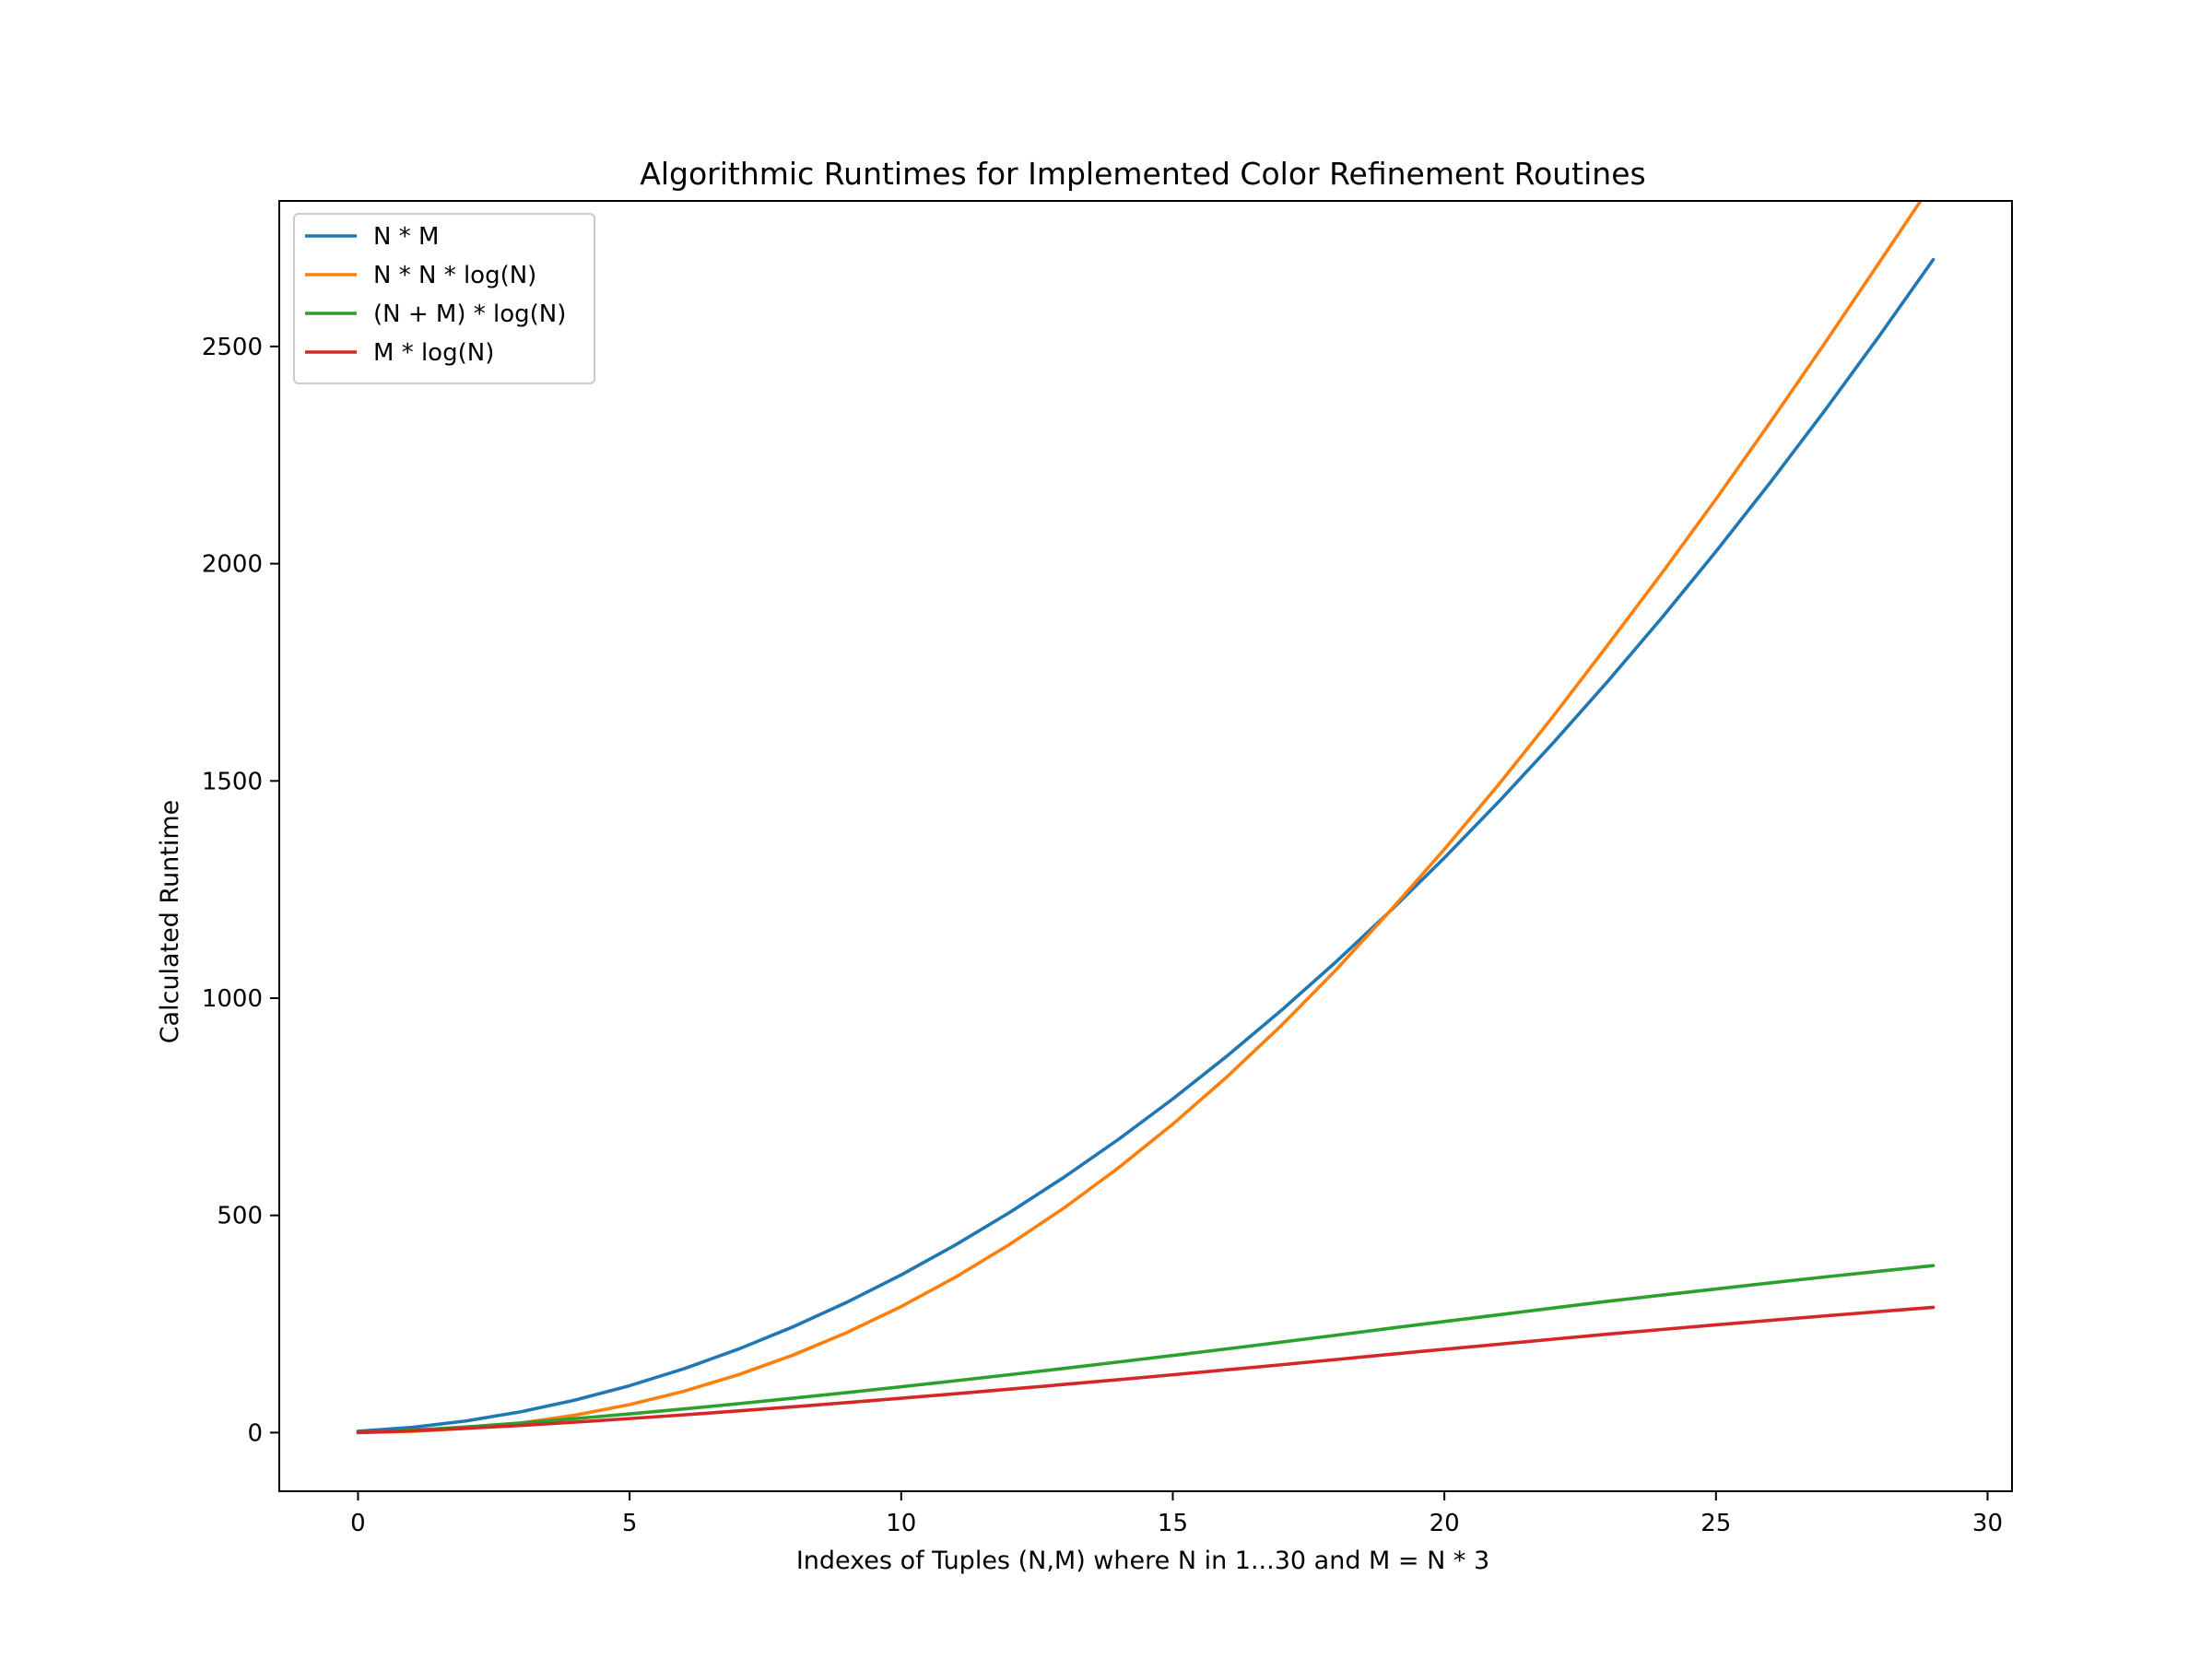 The height and width of the screenshot is (1659, 2212). Describe the element at coordinates (454, 275) in the screenshot. I see `legend-label: N * N * log(N)` at that location.